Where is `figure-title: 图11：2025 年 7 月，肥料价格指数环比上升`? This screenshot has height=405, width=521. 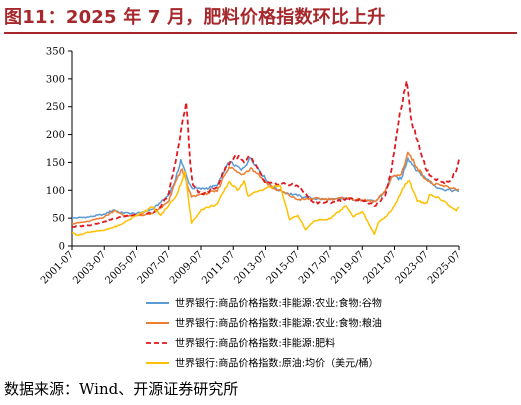
figure-title: 图11：2025 年 7 月，肥料价格指数环比上升 is located at coordinates (195, 17).